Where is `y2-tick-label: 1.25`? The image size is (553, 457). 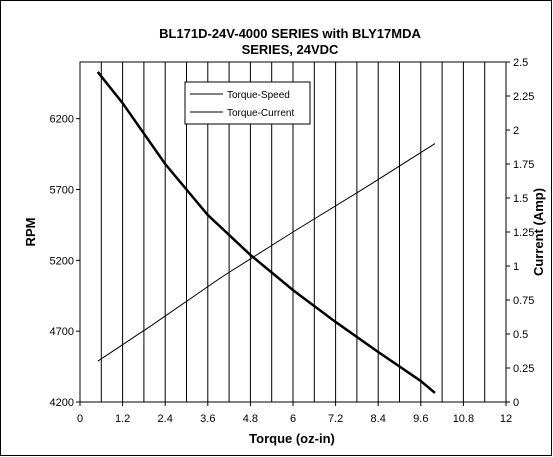 y2-tick-label: 1.25 is located at coordinates (523, 233).